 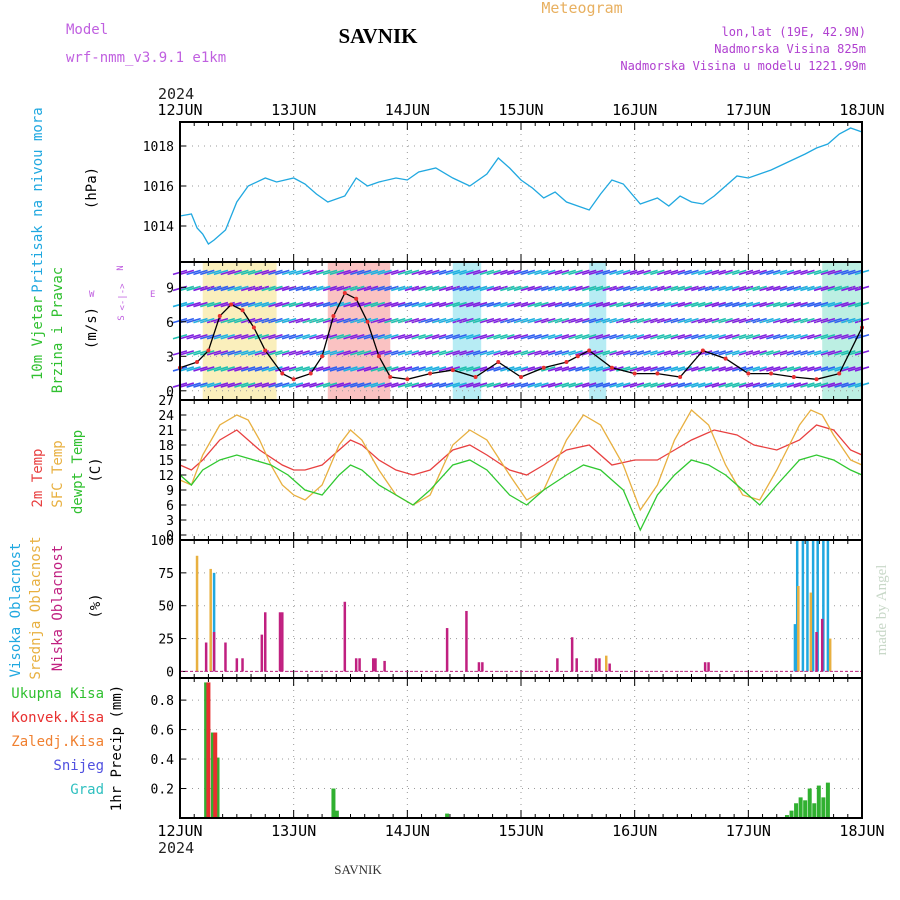 I want to click on wind-side-label-2: Brzina i Pravac, so click(x=58, y=330).